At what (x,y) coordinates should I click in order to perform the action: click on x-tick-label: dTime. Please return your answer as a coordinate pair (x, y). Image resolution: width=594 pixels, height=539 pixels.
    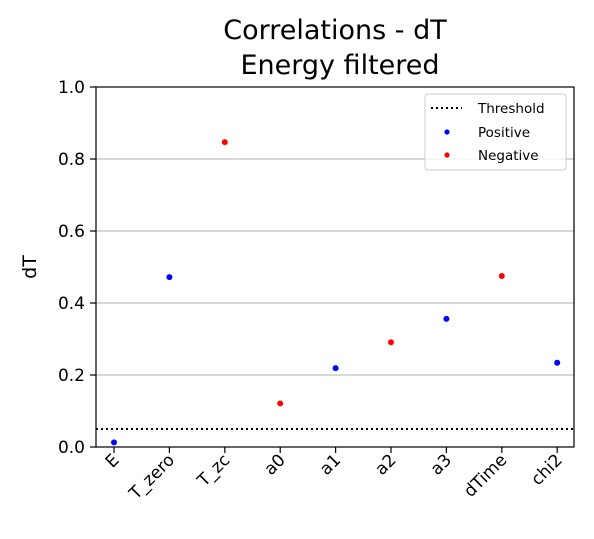
    Looking at the image, I should click on (485, 475).